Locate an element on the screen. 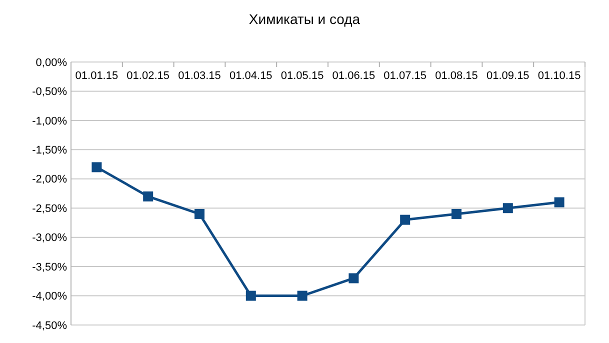 Image resolution: width=609 pixels, height=343 pixels. x-tick-label: 01.04.15 is located at coordinates (250, 76).